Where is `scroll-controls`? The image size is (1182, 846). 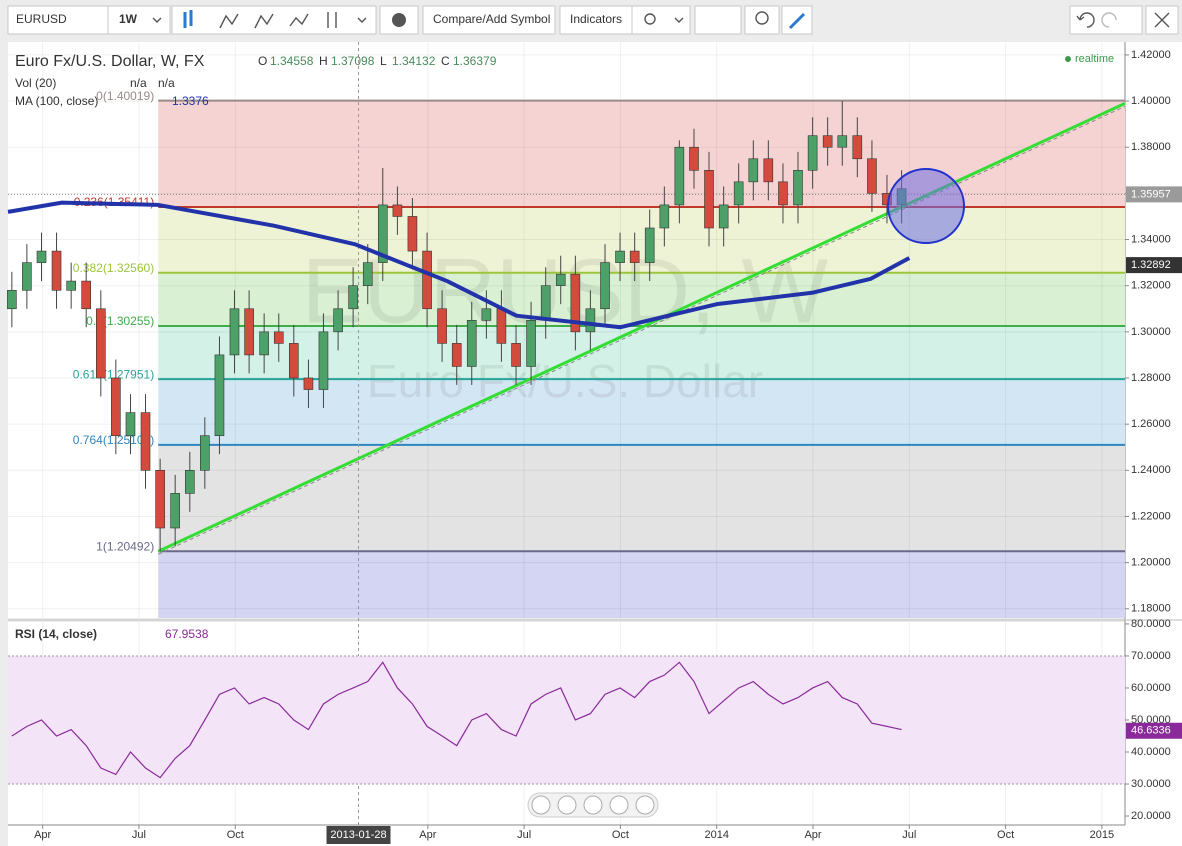 scroll-controls is located at coordinates (593, 805).